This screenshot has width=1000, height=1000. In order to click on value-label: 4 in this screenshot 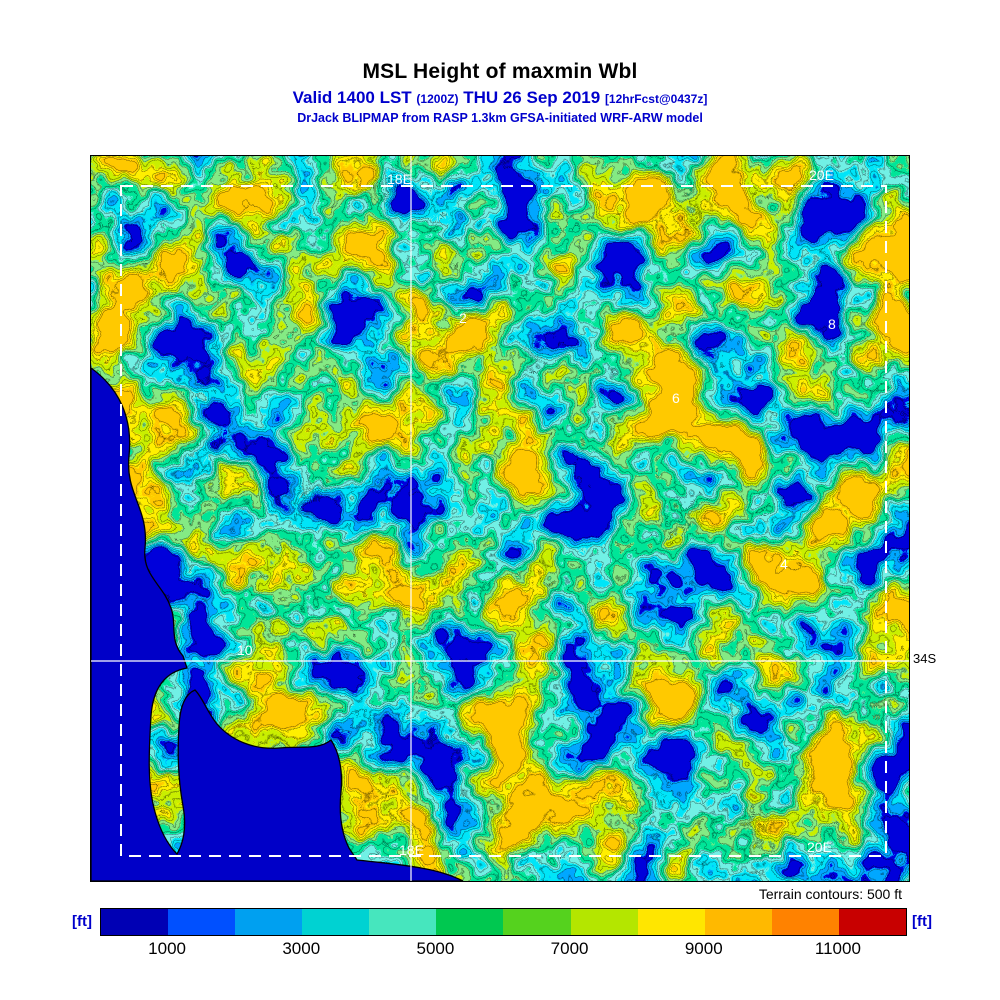, I will do `click(784, 564)`.